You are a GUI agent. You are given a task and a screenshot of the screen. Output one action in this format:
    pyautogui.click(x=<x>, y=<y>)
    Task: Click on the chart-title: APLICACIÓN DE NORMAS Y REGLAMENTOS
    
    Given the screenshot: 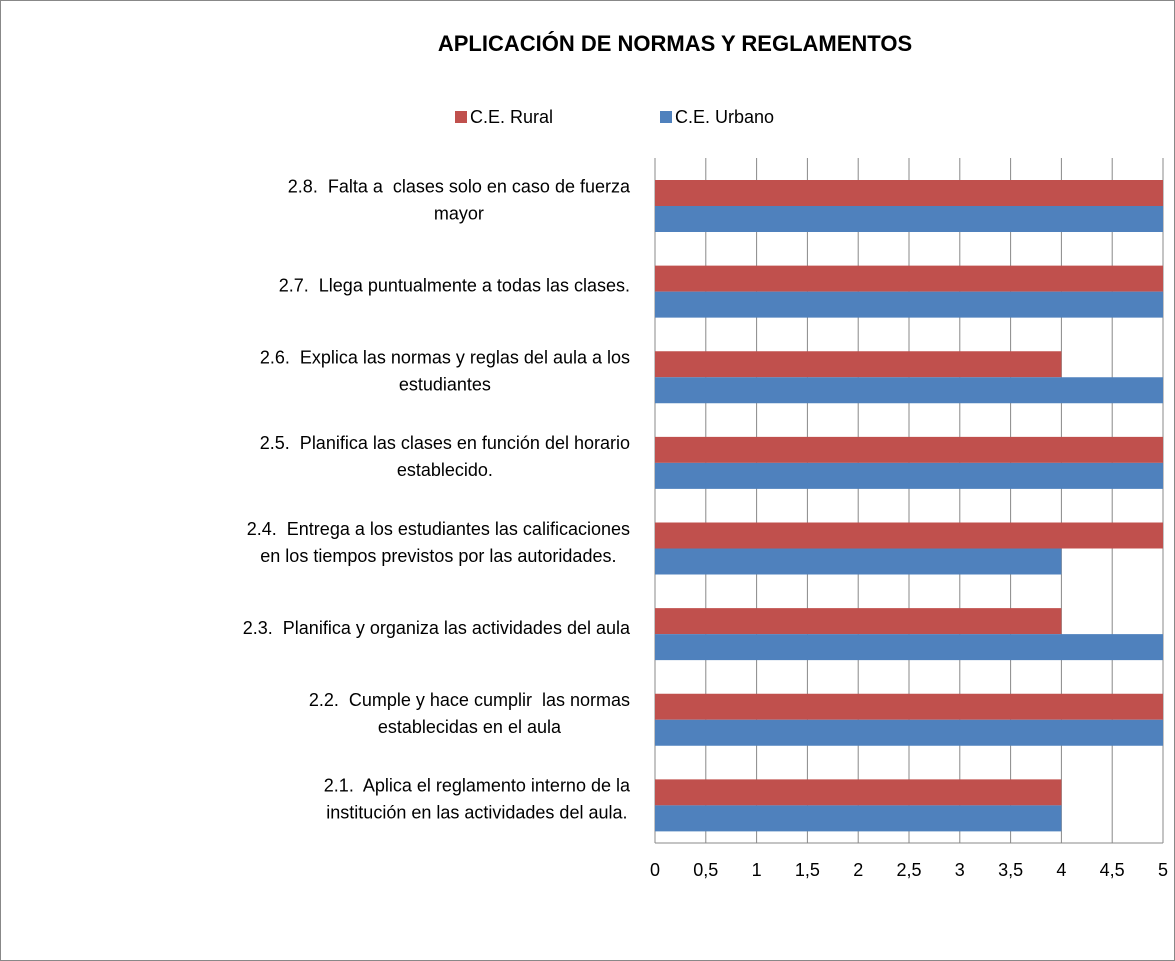 What is the action you would take?
    pyautogui.click(x=675, y=43)
    